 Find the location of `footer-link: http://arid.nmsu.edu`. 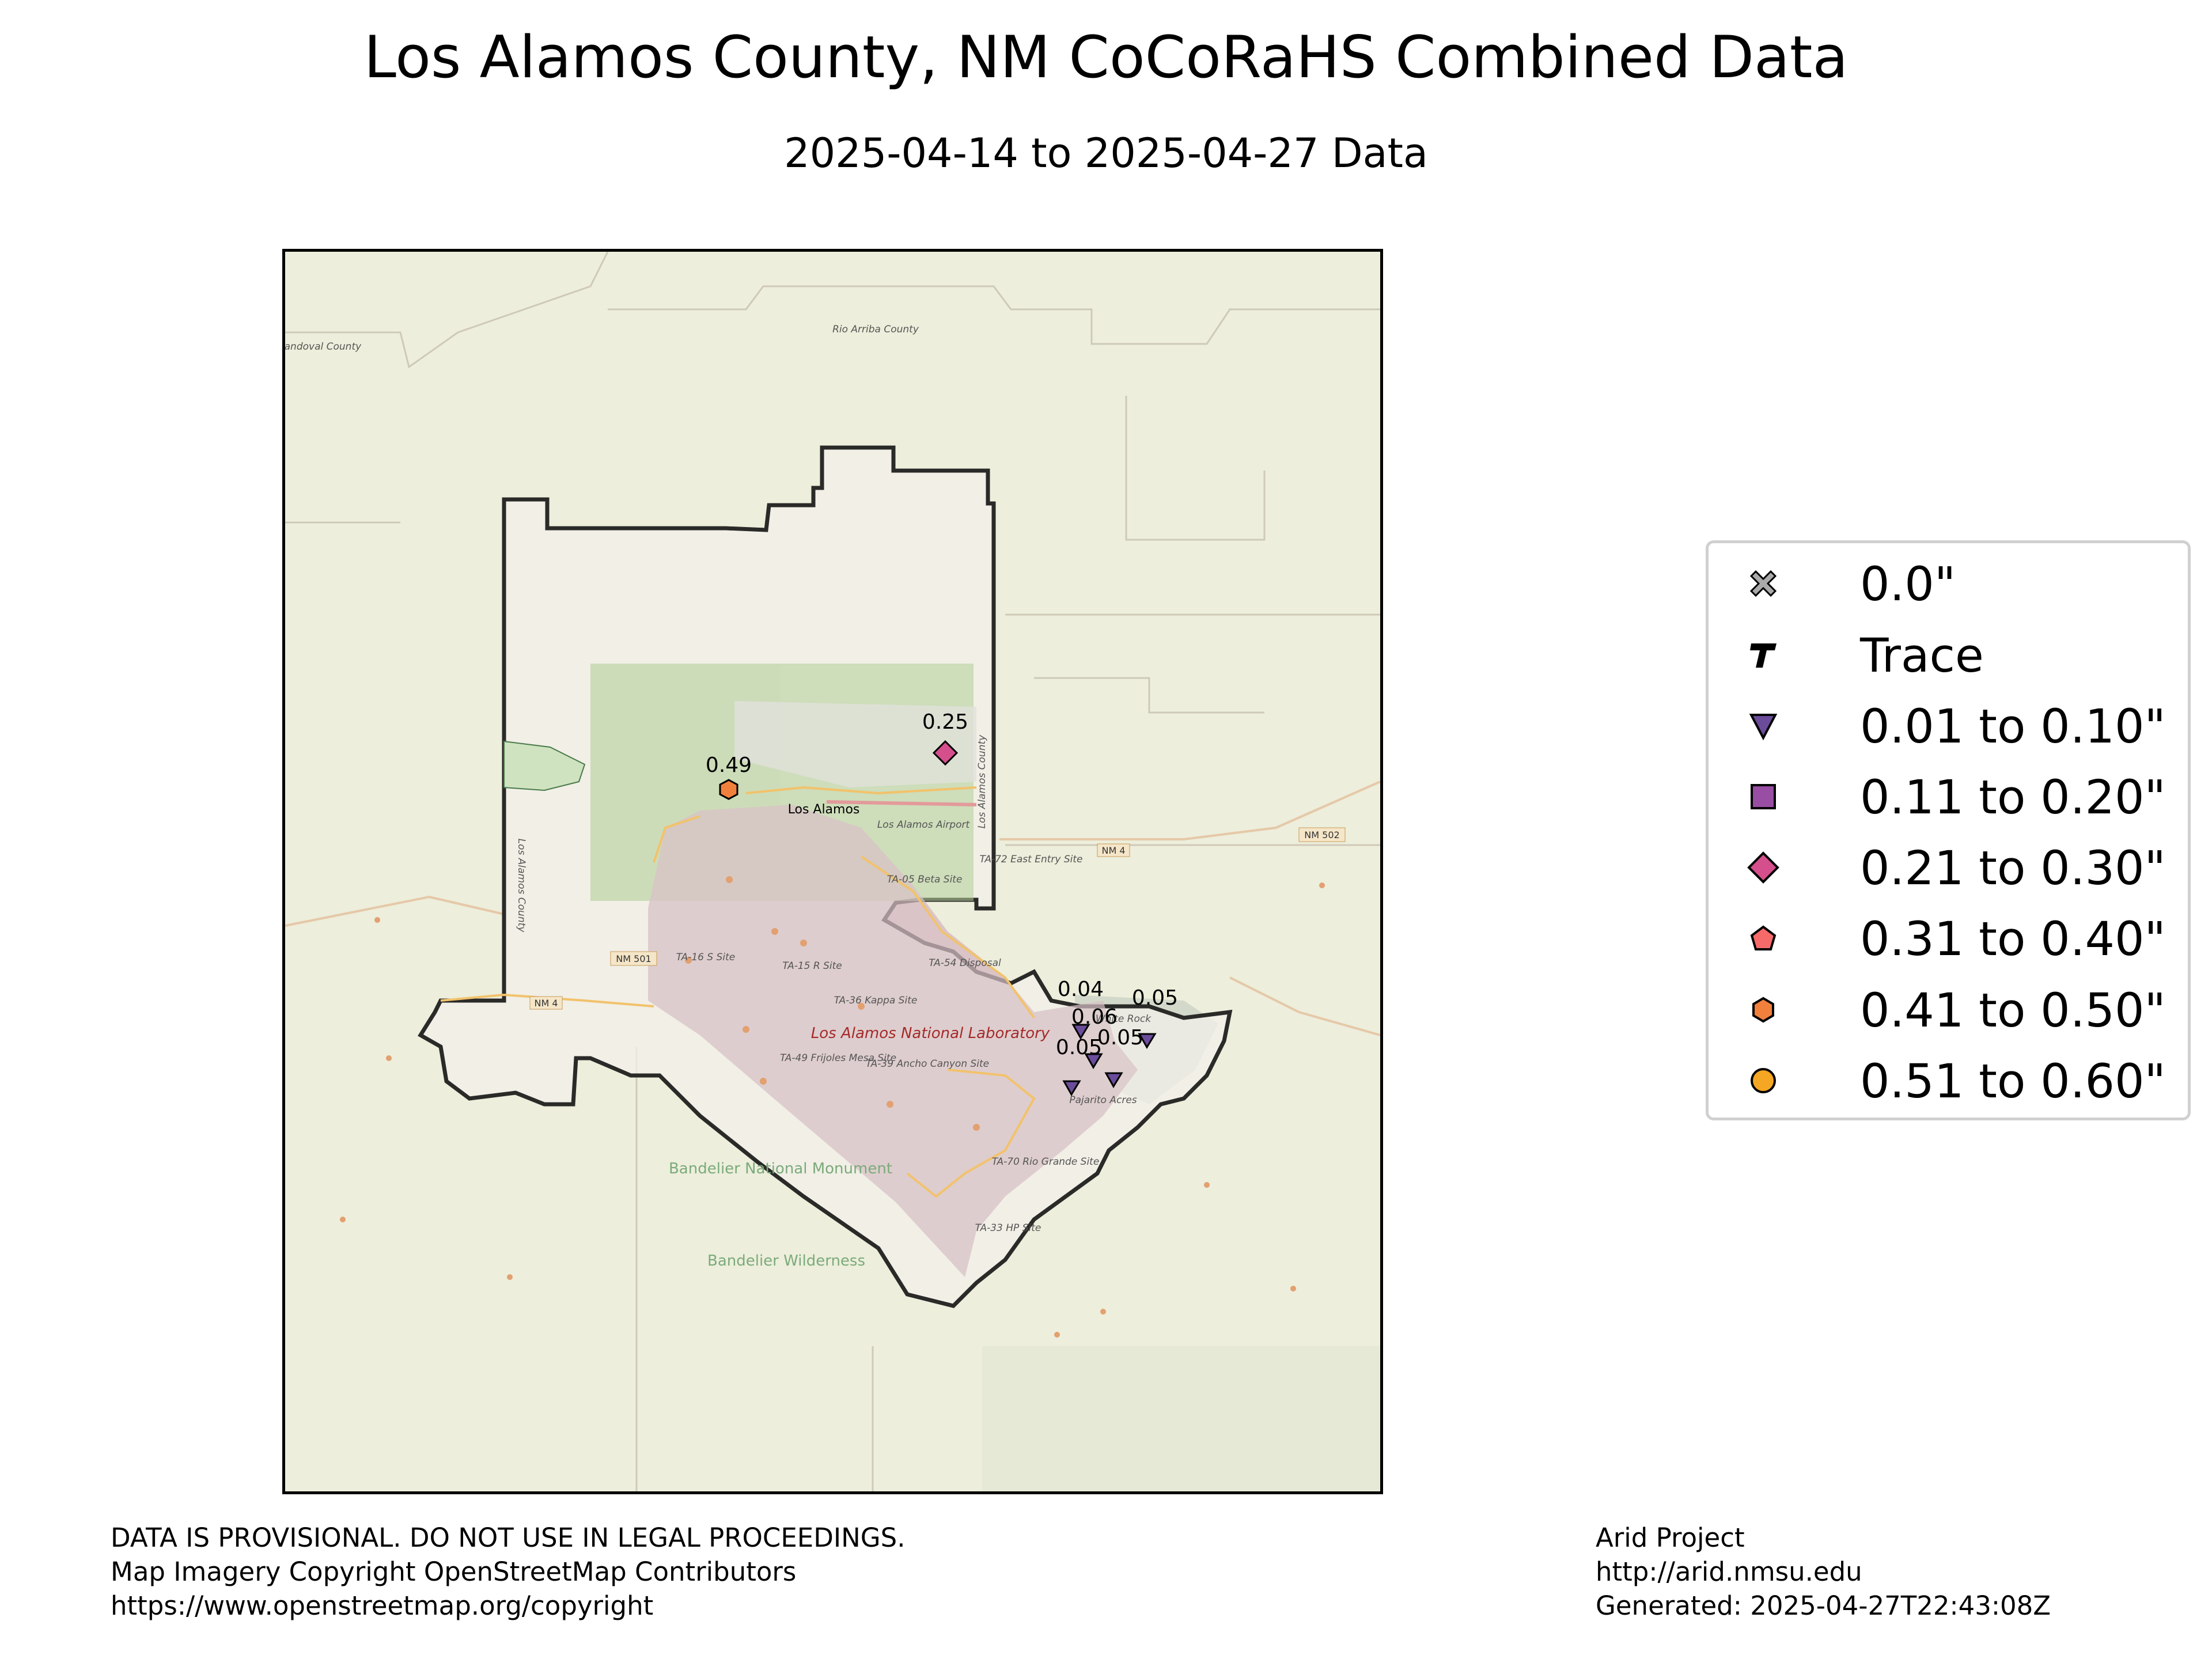

footer-link: http://arid.nmsu.edu is located at coordinates (1729, 1571).